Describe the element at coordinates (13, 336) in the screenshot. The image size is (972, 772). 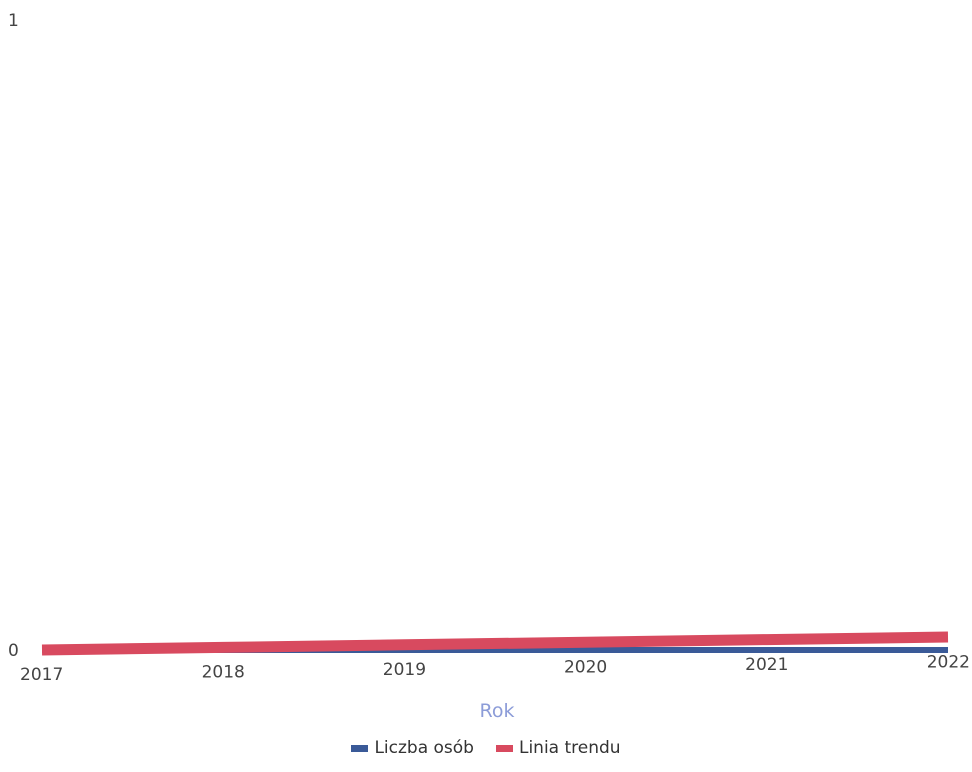
I see `y-axis-ticks: 01` at that location.